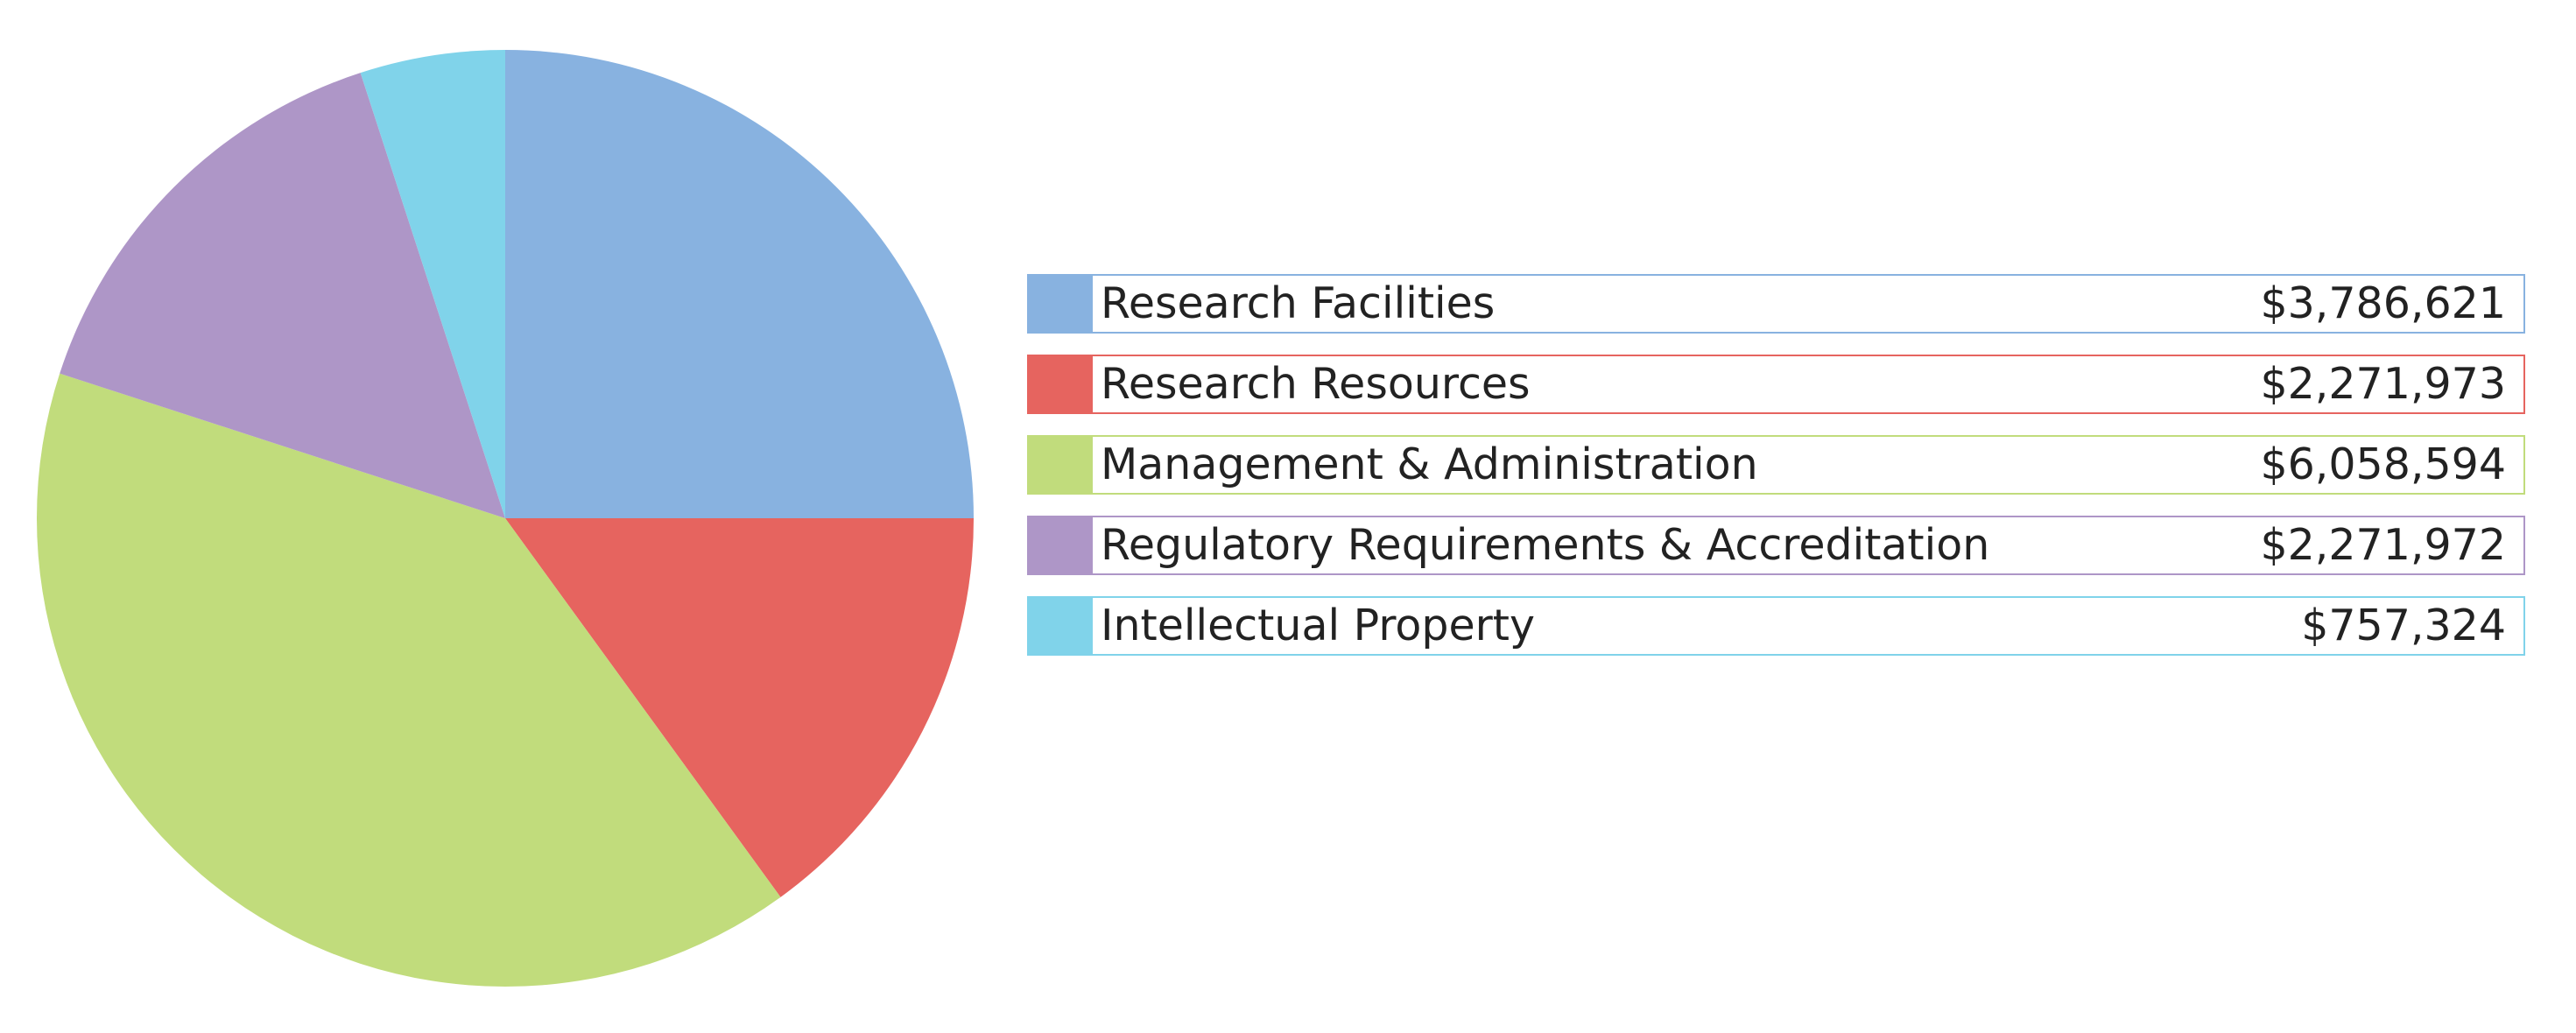 The height and width of the screenshot is (1033, 2576). What do you see at coordinates (1318, 625) in the screenshot?
I see `legend-label: Intellectual Property` at bounding box center [1318, 625].